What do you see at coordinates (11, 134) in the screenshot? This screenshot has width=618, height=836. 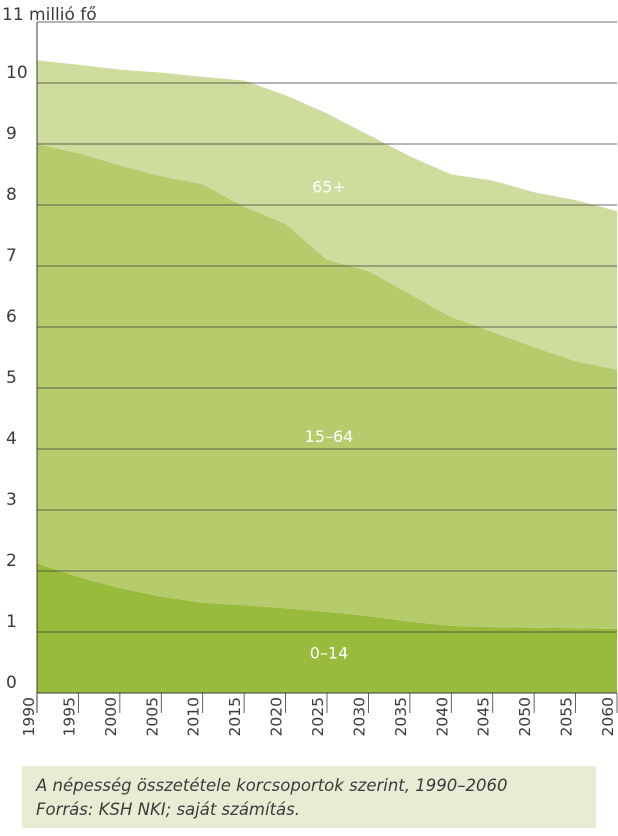 I see `y-tick-label-9: 9` at bounding box center [11, 134].